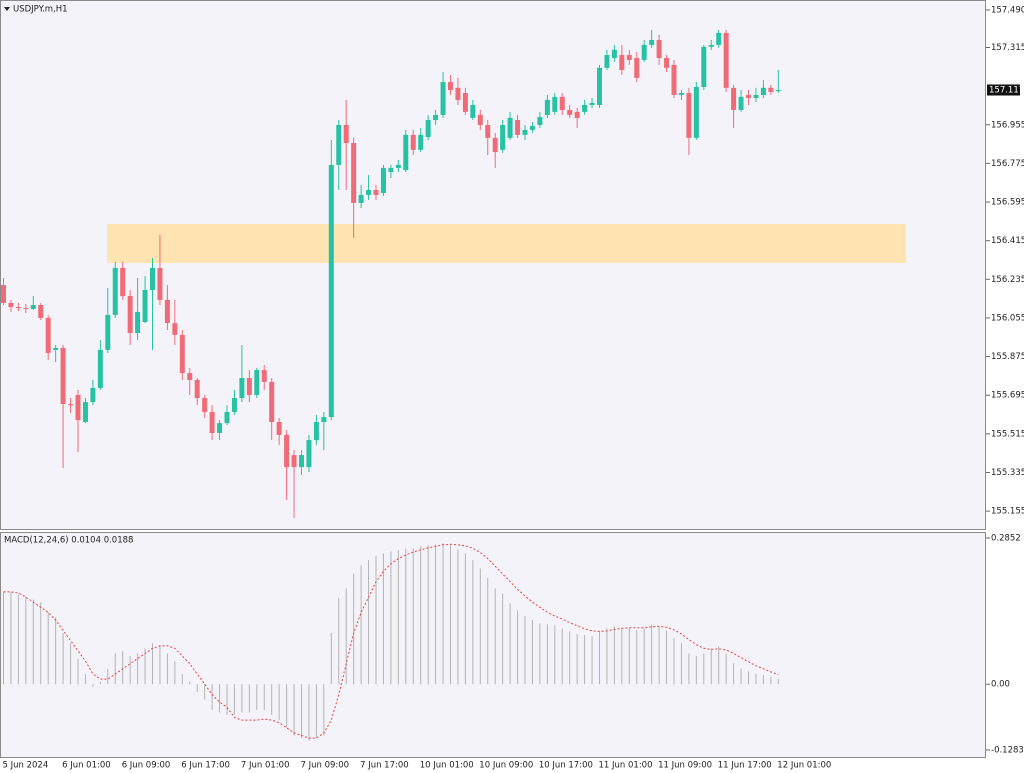 This screenshot has width=1024, height=773. Describe the element at coordinates (566, 766) in the screenshot. I see `x-tick-label: 10 Jun 17:00` at that location.